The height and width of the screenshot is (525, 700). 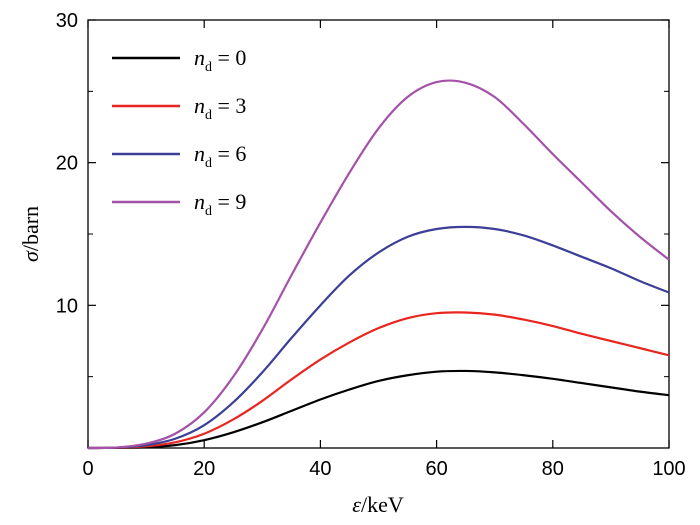 I want to click on legend-label-3: nd = 9, so click(x=220, y=204).